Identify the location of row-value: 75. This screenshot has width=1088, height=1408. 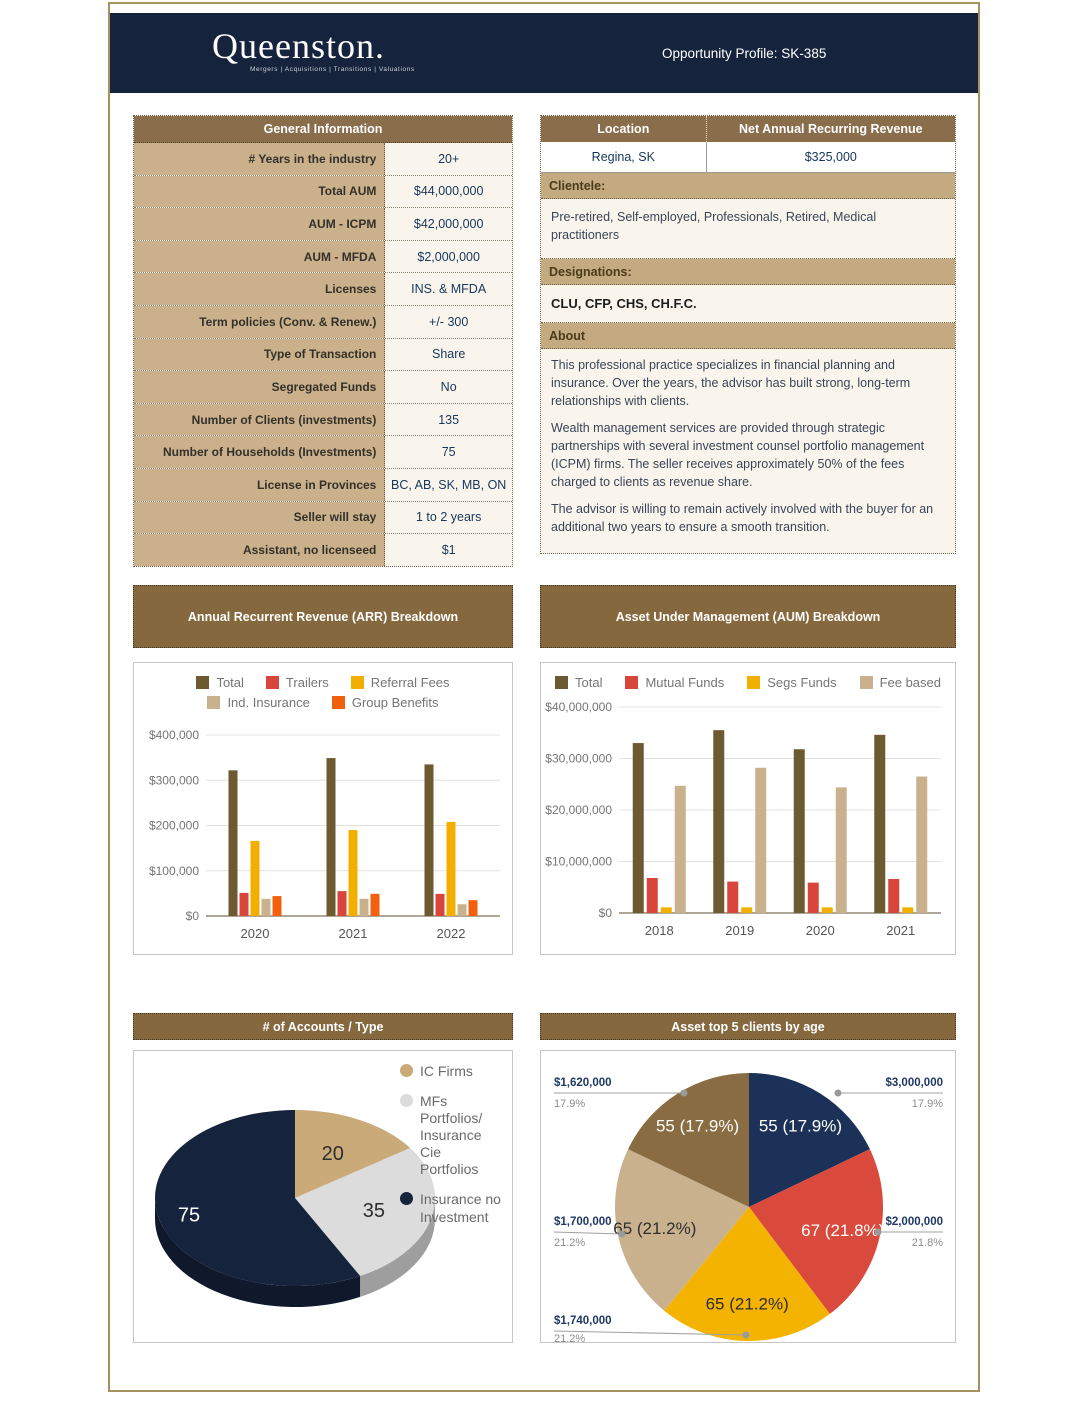
(448, 452).